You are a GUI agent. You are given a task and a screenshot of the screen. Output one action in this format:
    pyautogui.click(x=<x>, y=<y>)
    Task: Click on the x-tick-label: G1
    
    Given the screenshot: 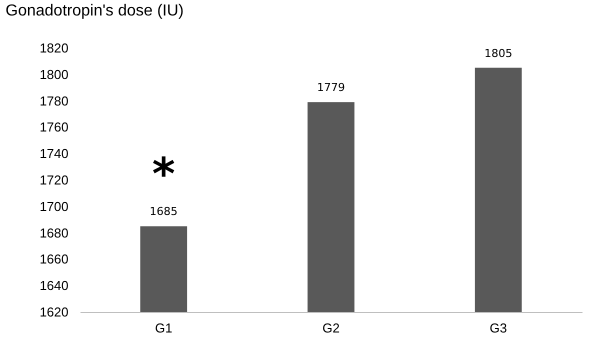 What is the action you would take?
    pyautogui.click(x=163, y=328)
    